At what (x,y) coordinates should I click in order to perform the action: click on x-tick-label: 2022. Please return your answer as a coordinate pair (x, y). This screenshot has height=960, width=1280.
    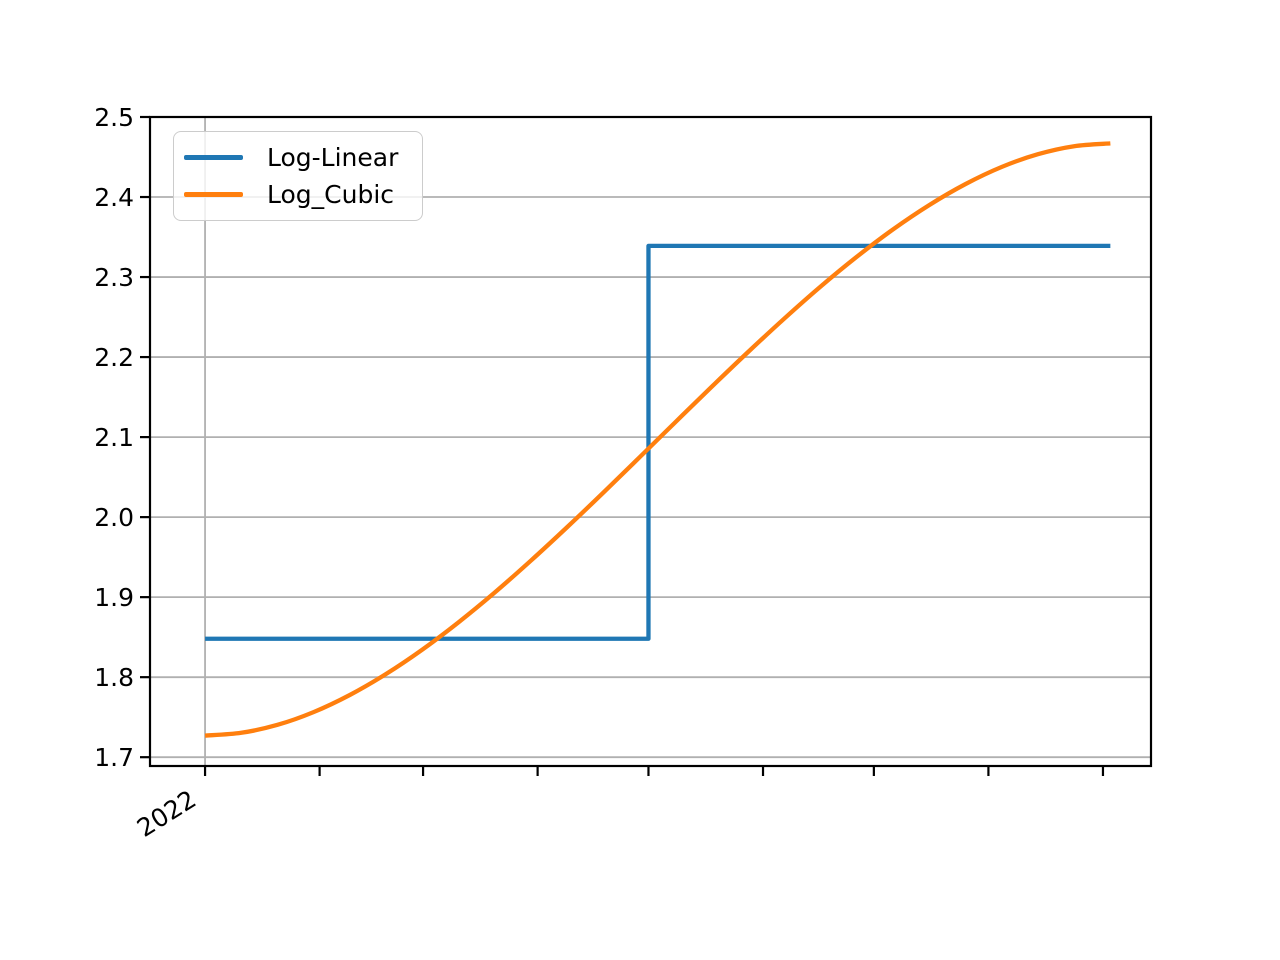
    Looking at the image, I should click on (166, 813).